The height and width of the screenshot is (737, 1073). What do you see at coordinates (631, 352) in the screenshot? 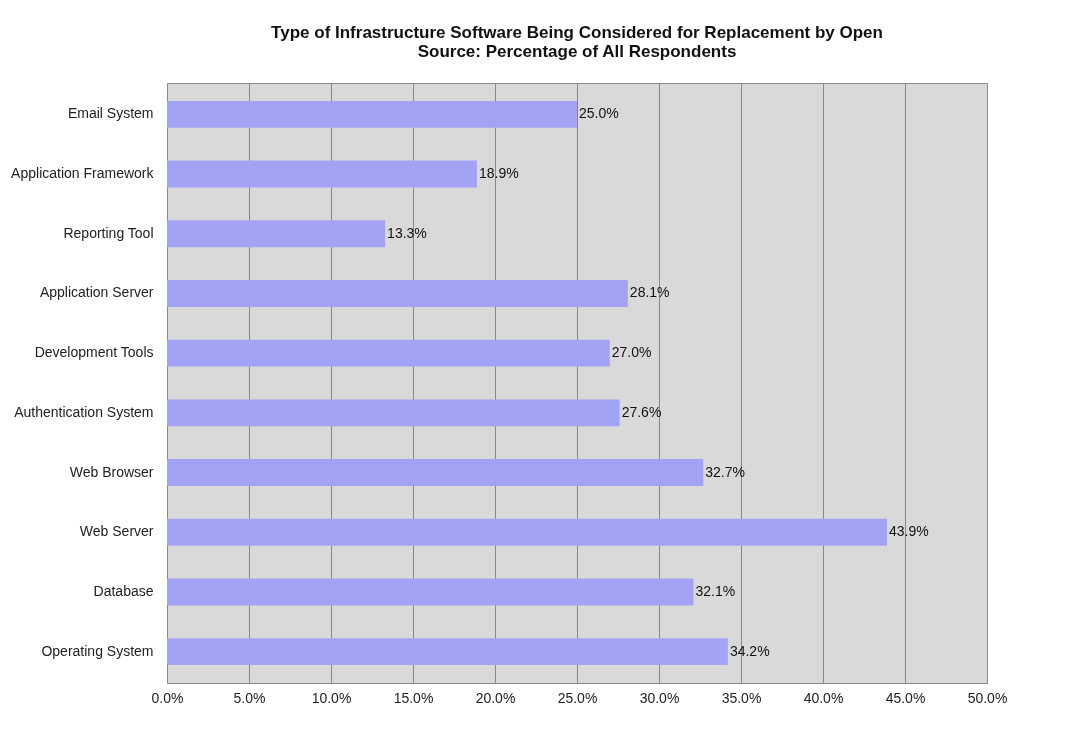
I see `data-label: 27.0%` at bounding box center [631, 352].